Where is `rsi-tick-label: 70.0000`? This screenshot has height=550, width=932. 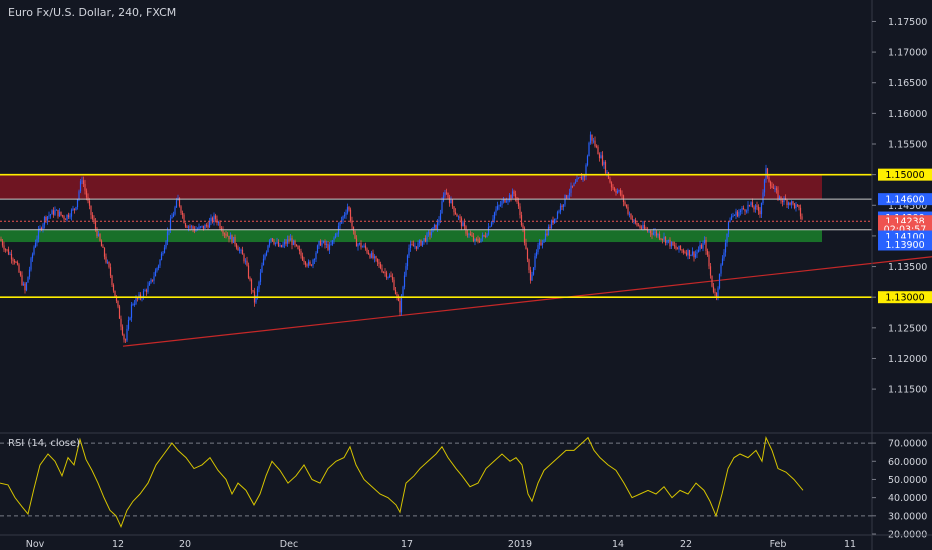
rsi-tick-label: 70.0000 is located at coordinates (907, 444).